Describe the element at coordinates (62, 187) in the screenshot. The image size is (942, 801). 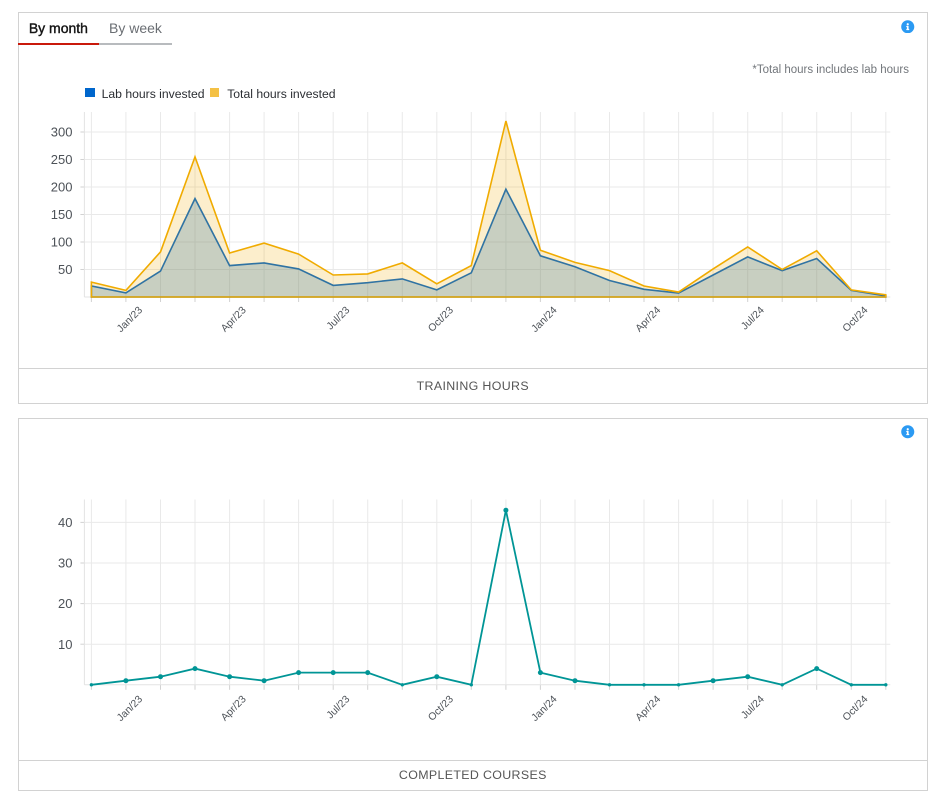
I see `svg-text: 200` at that location.